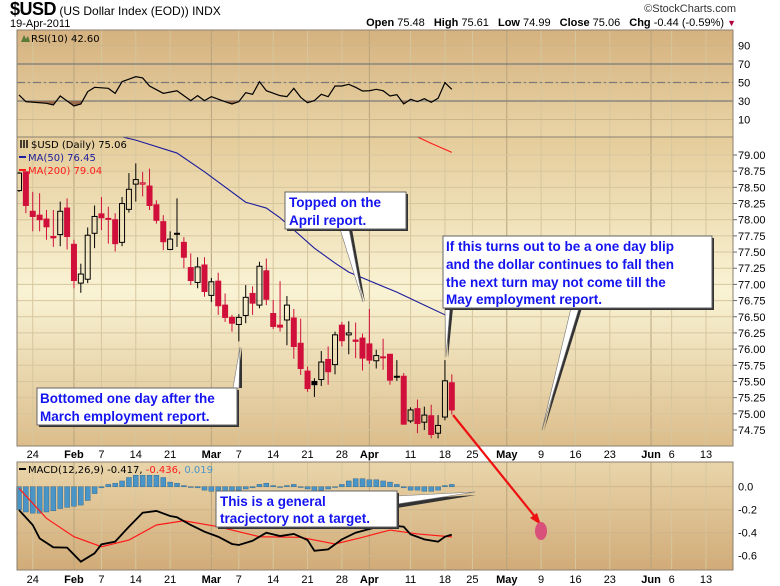  What do you see at coordinates (563, 369) in the screenshot?
I see `callout-pointer-shadow` at bounding box center [563, 369].